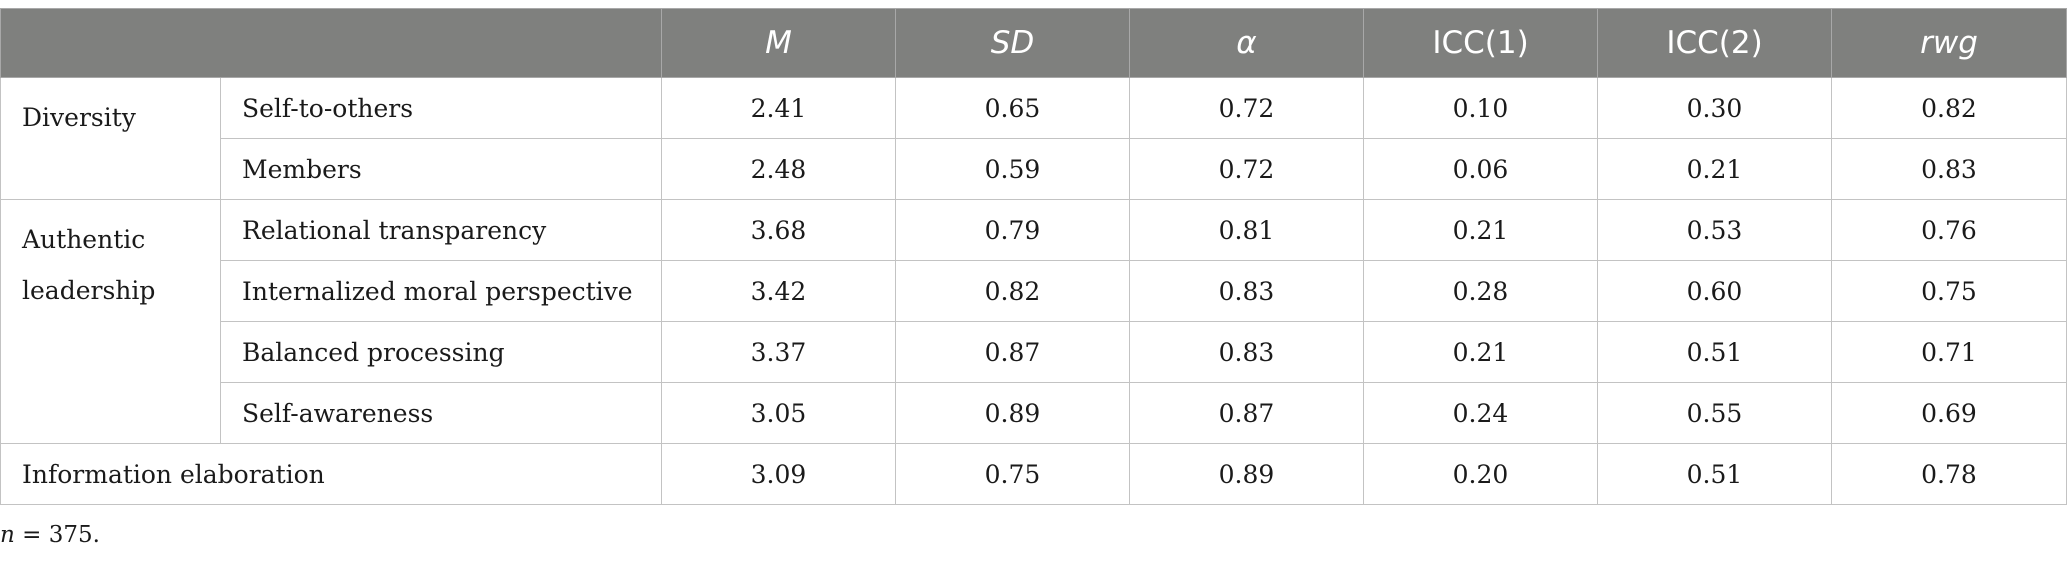  Describe the element at coordinates (1480, 43) in the screenshot. I see `header-icc1: ICC(1)` at that location.